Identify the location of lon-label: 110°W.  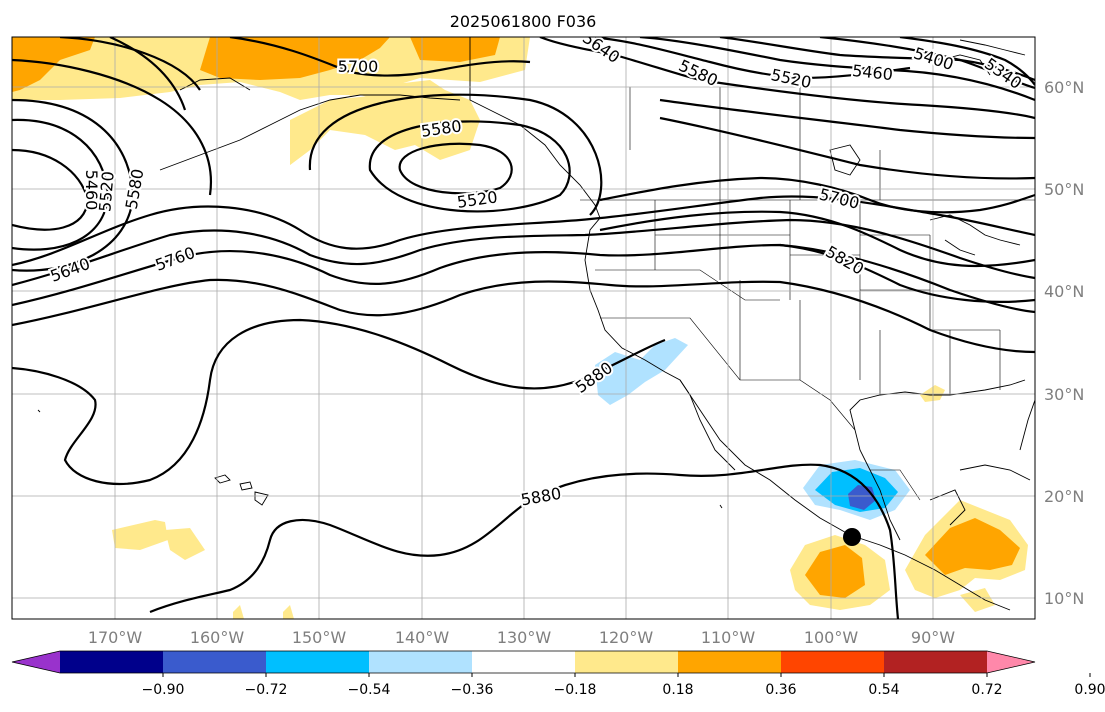
(728, 637).